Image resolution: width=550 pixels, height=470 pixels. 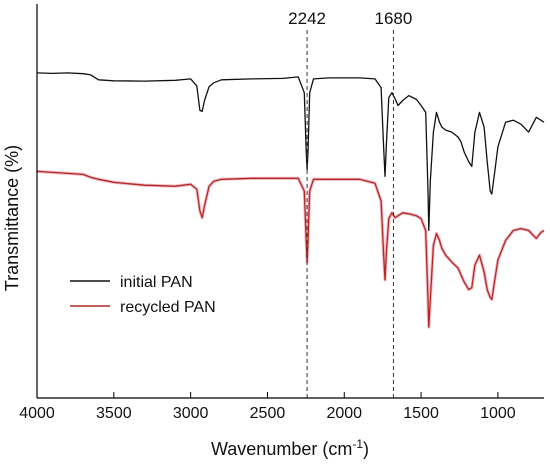 What do you see at coordinates (366, 449) in the screenshot?
I see `x-axis-label-close: )` at bounding box center [366, 449].